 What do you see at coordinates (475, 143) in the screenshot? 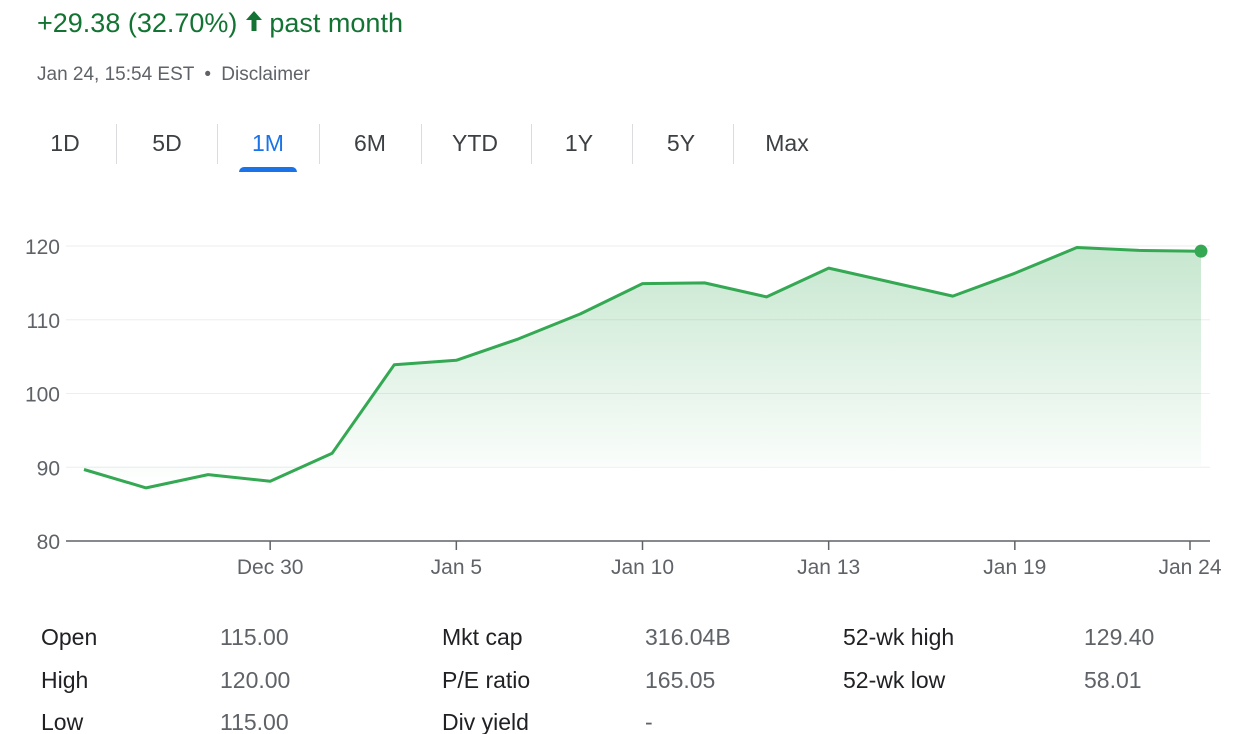
I see `tab-label: YTD` at bounding box center [475, 143].